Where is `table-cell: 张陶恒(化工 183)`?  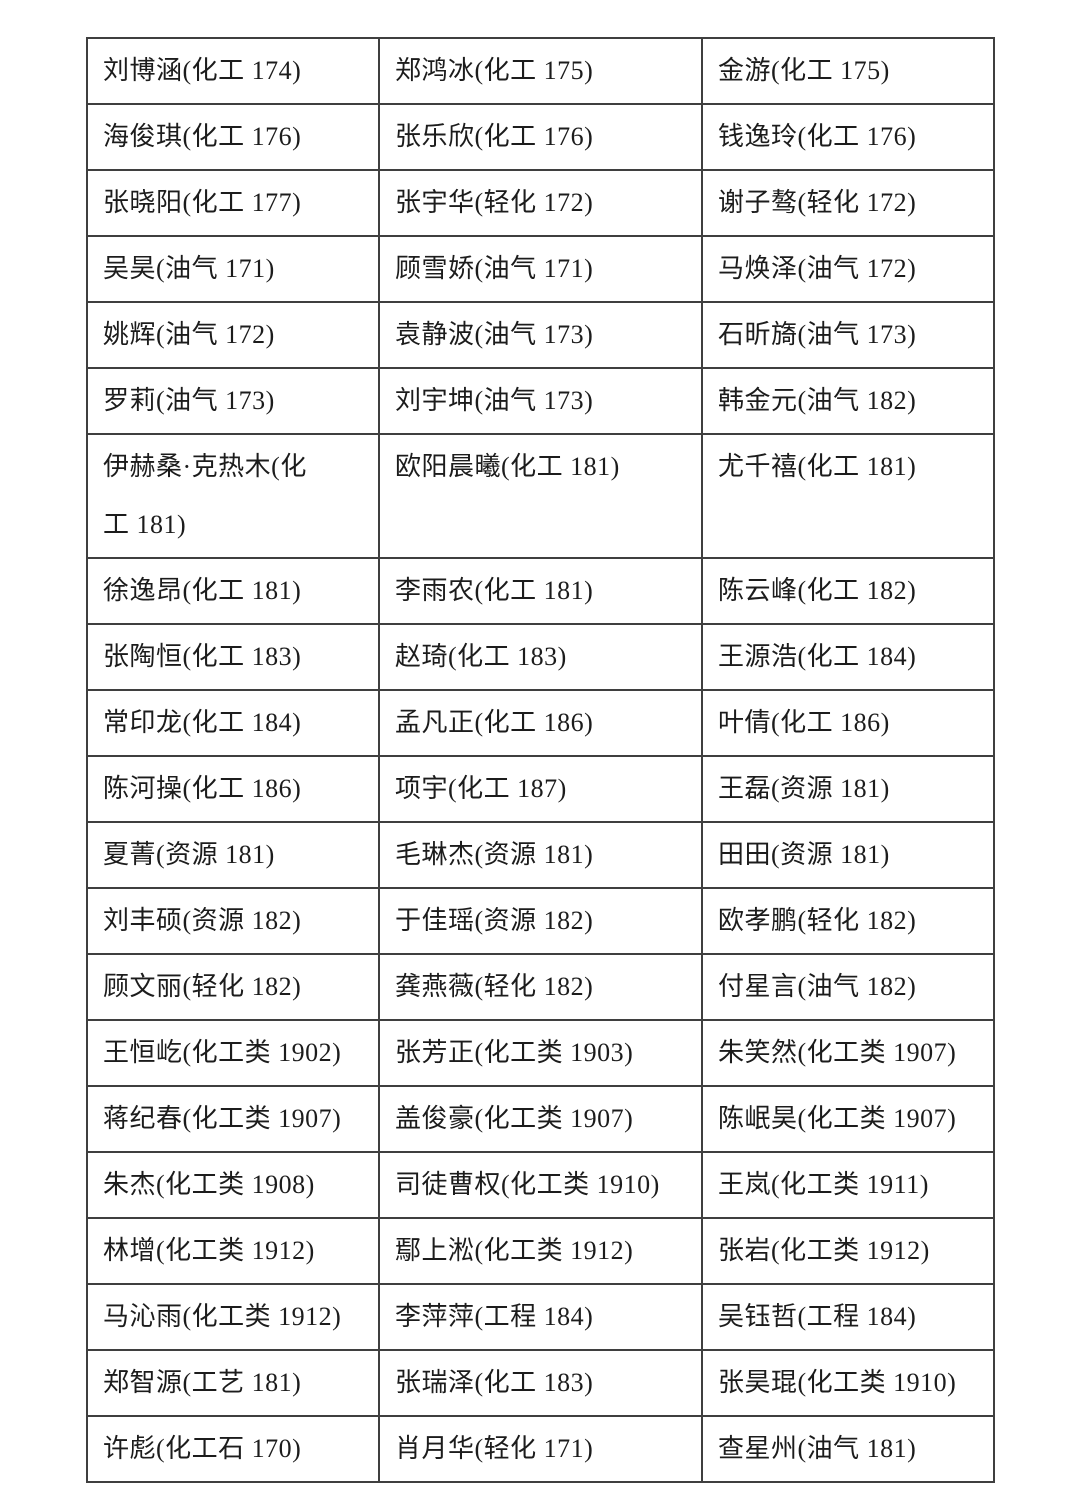
table-cell: 张陶恒(化工 183) is located at coordinates (233, 657).